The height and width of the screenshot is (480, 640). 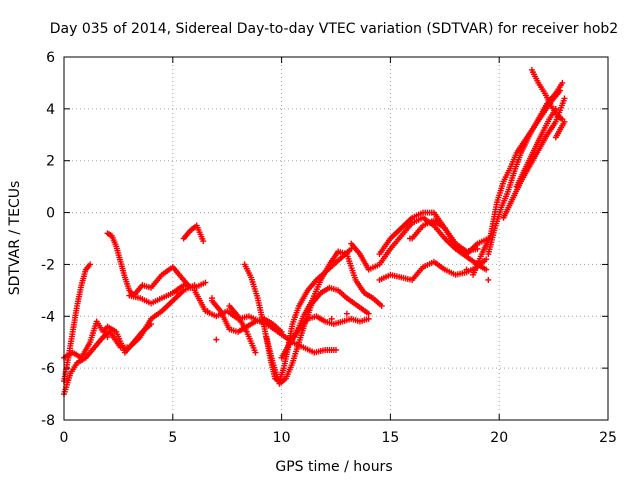 What do you see at coordinates (50, 58) in the screenshot?
I see `y-tick-label: 6` at bounding box center [50, 58].